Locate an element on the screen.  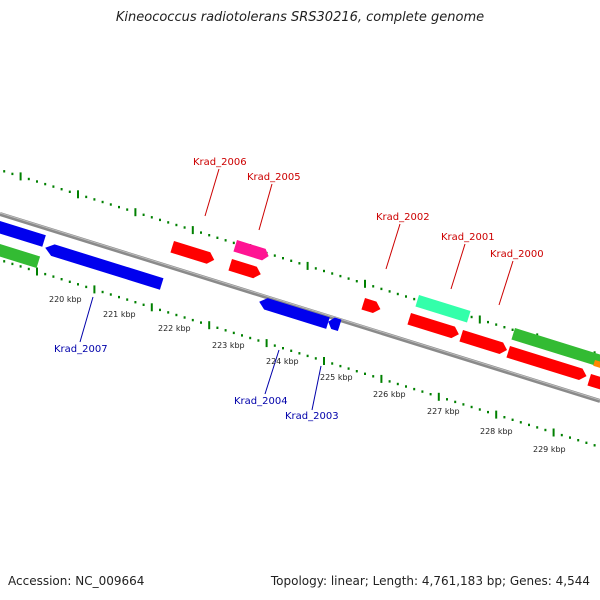
scale-label-223: 223 kbp is located at coordinates (228, 345).